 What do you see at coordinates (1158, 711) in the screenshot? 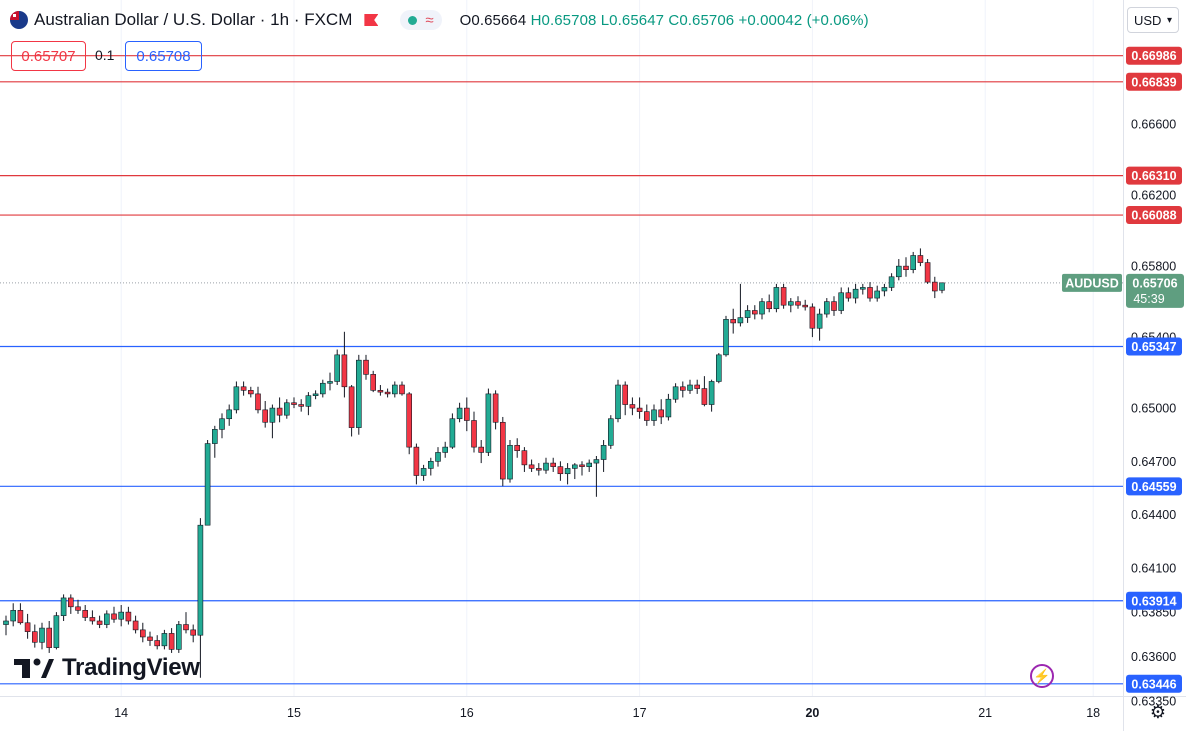
I see `gear-icon: ⚙` at bounding box center [1158, 711].